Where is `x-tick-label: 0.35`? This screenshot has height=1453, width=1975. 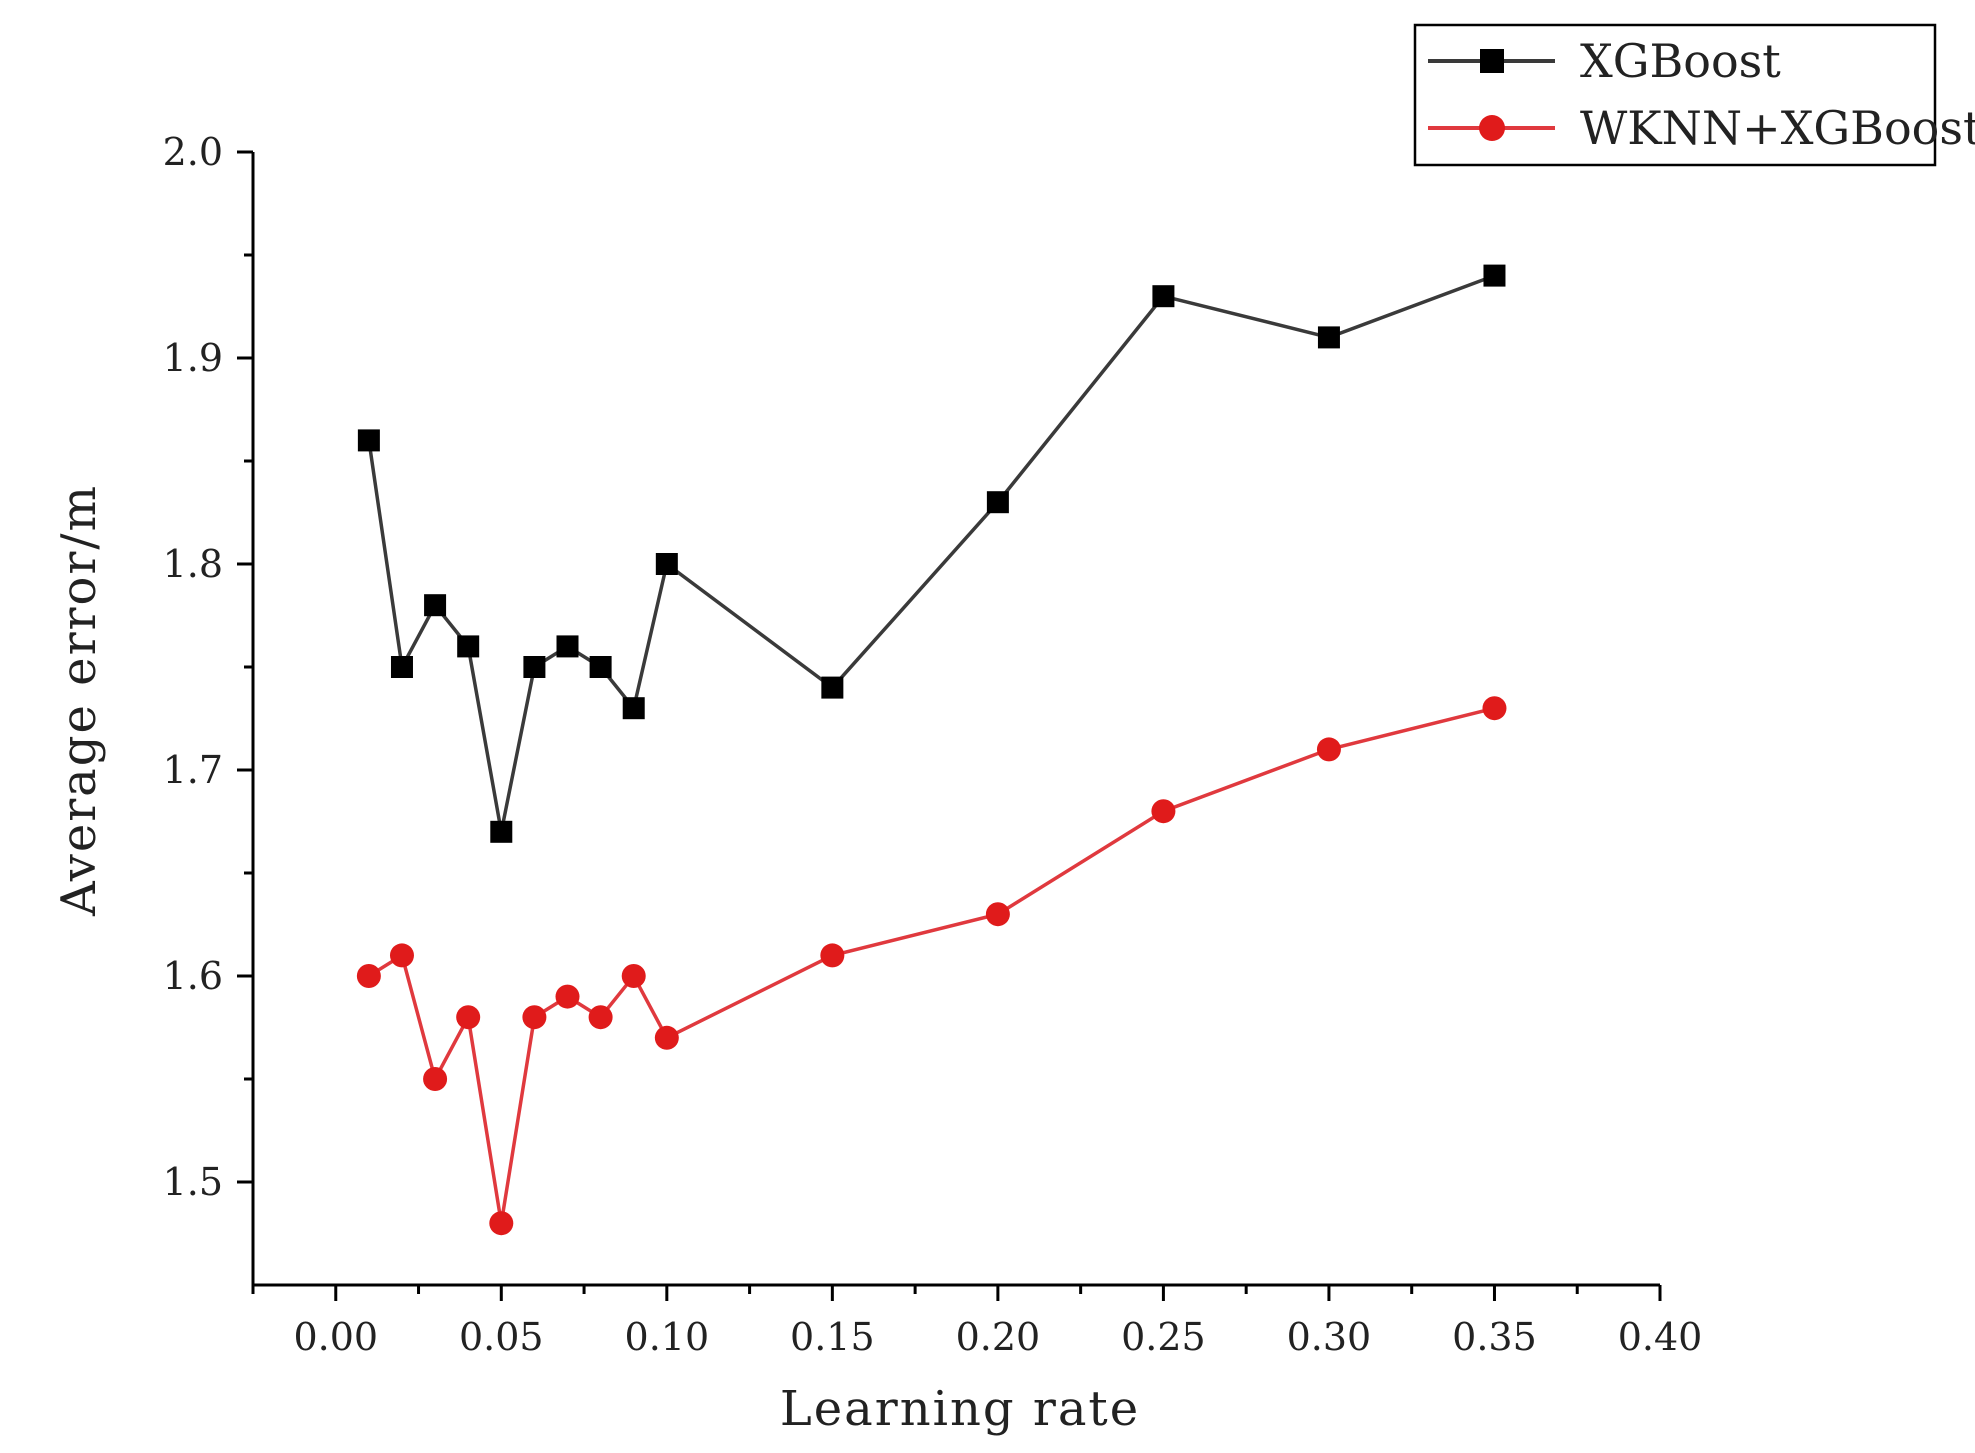 x-tick-label: 0.35 is located at coordinates (1494, 1337).